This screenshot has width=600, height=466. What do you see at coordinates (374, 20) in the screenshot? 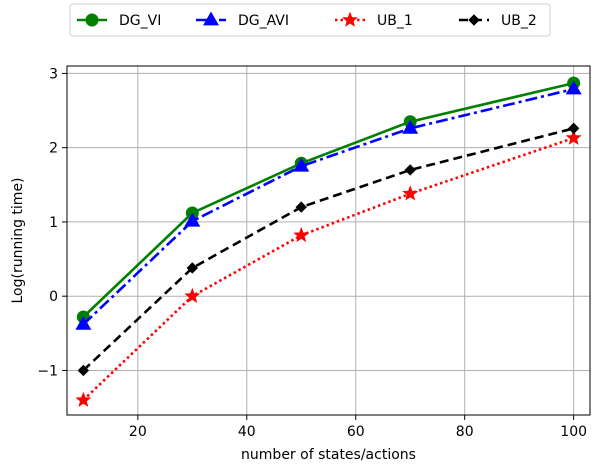
I see `legend-entry: UB_1` at bounding box center [374, 20].